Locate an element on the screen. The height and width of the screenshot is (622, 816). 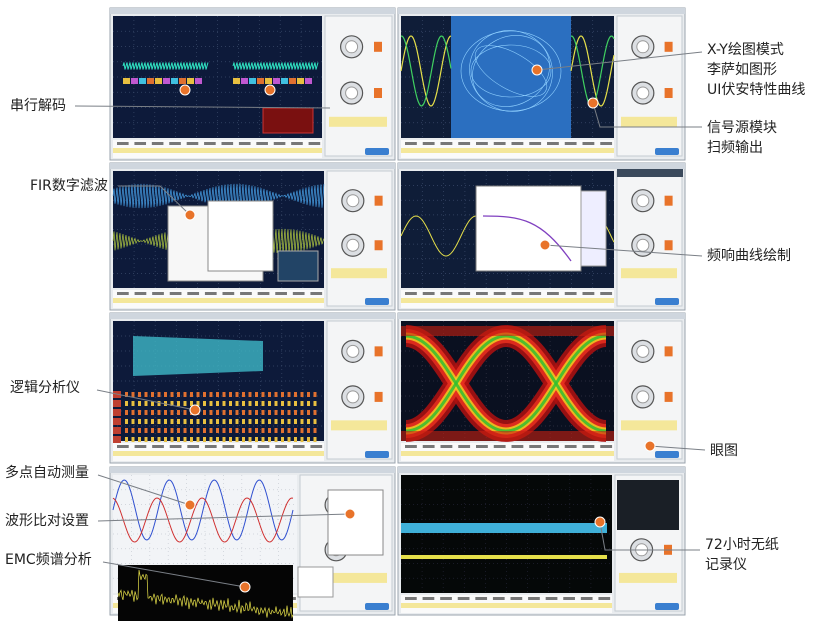
callout-label: X-Y绘图模式 is located at coordinates (745, 50).